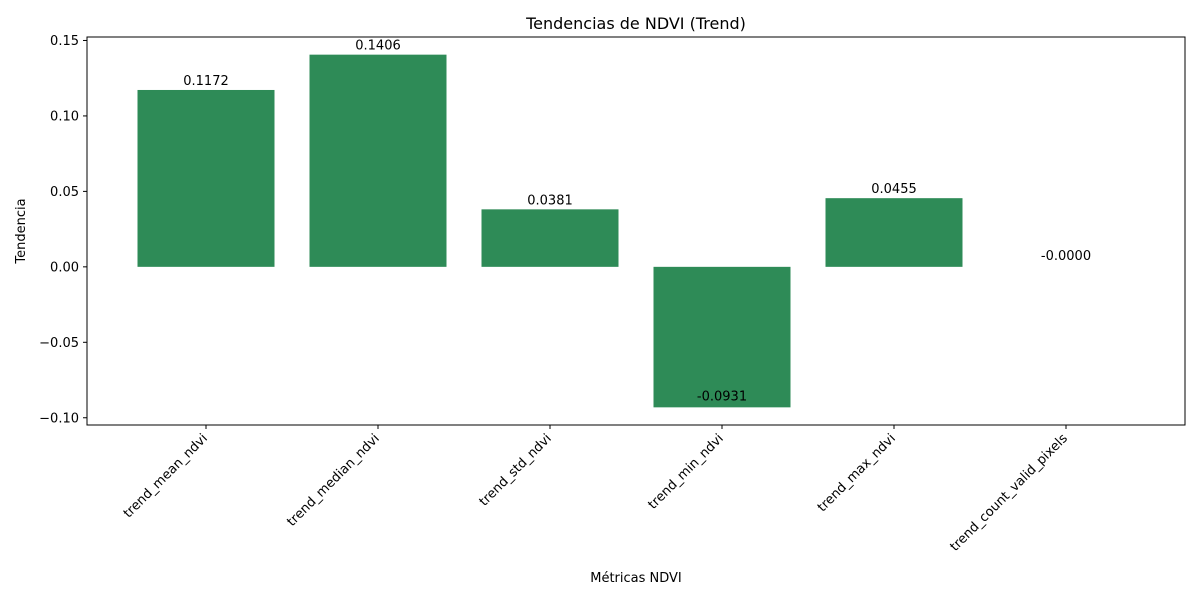  Describe the element at coordinates (516, 470) in the screenshot. I see `x-tick-label: trend_std_ndvi` at that location.